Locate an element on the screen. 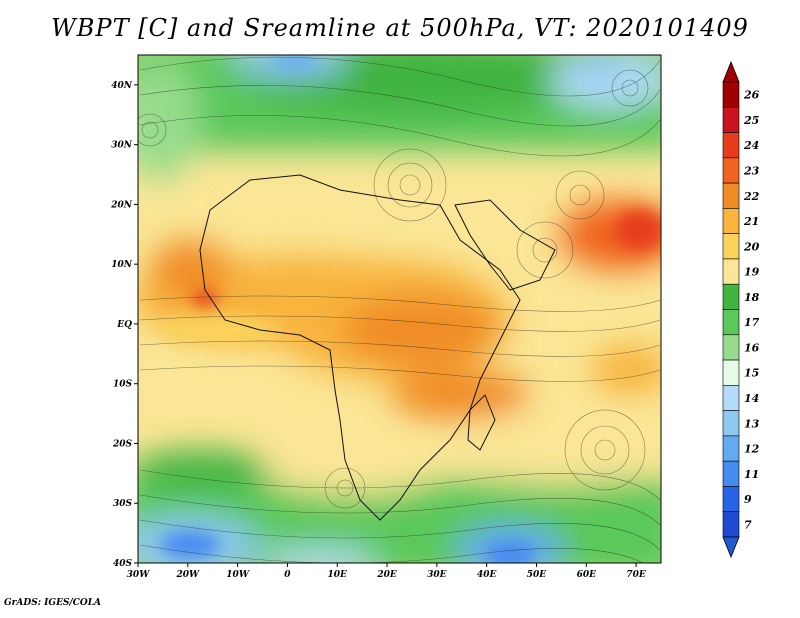 Image resolution: width=800 pixels, height=618 pixels. y-tick-label: 10S is located at coordinates (123, 385).